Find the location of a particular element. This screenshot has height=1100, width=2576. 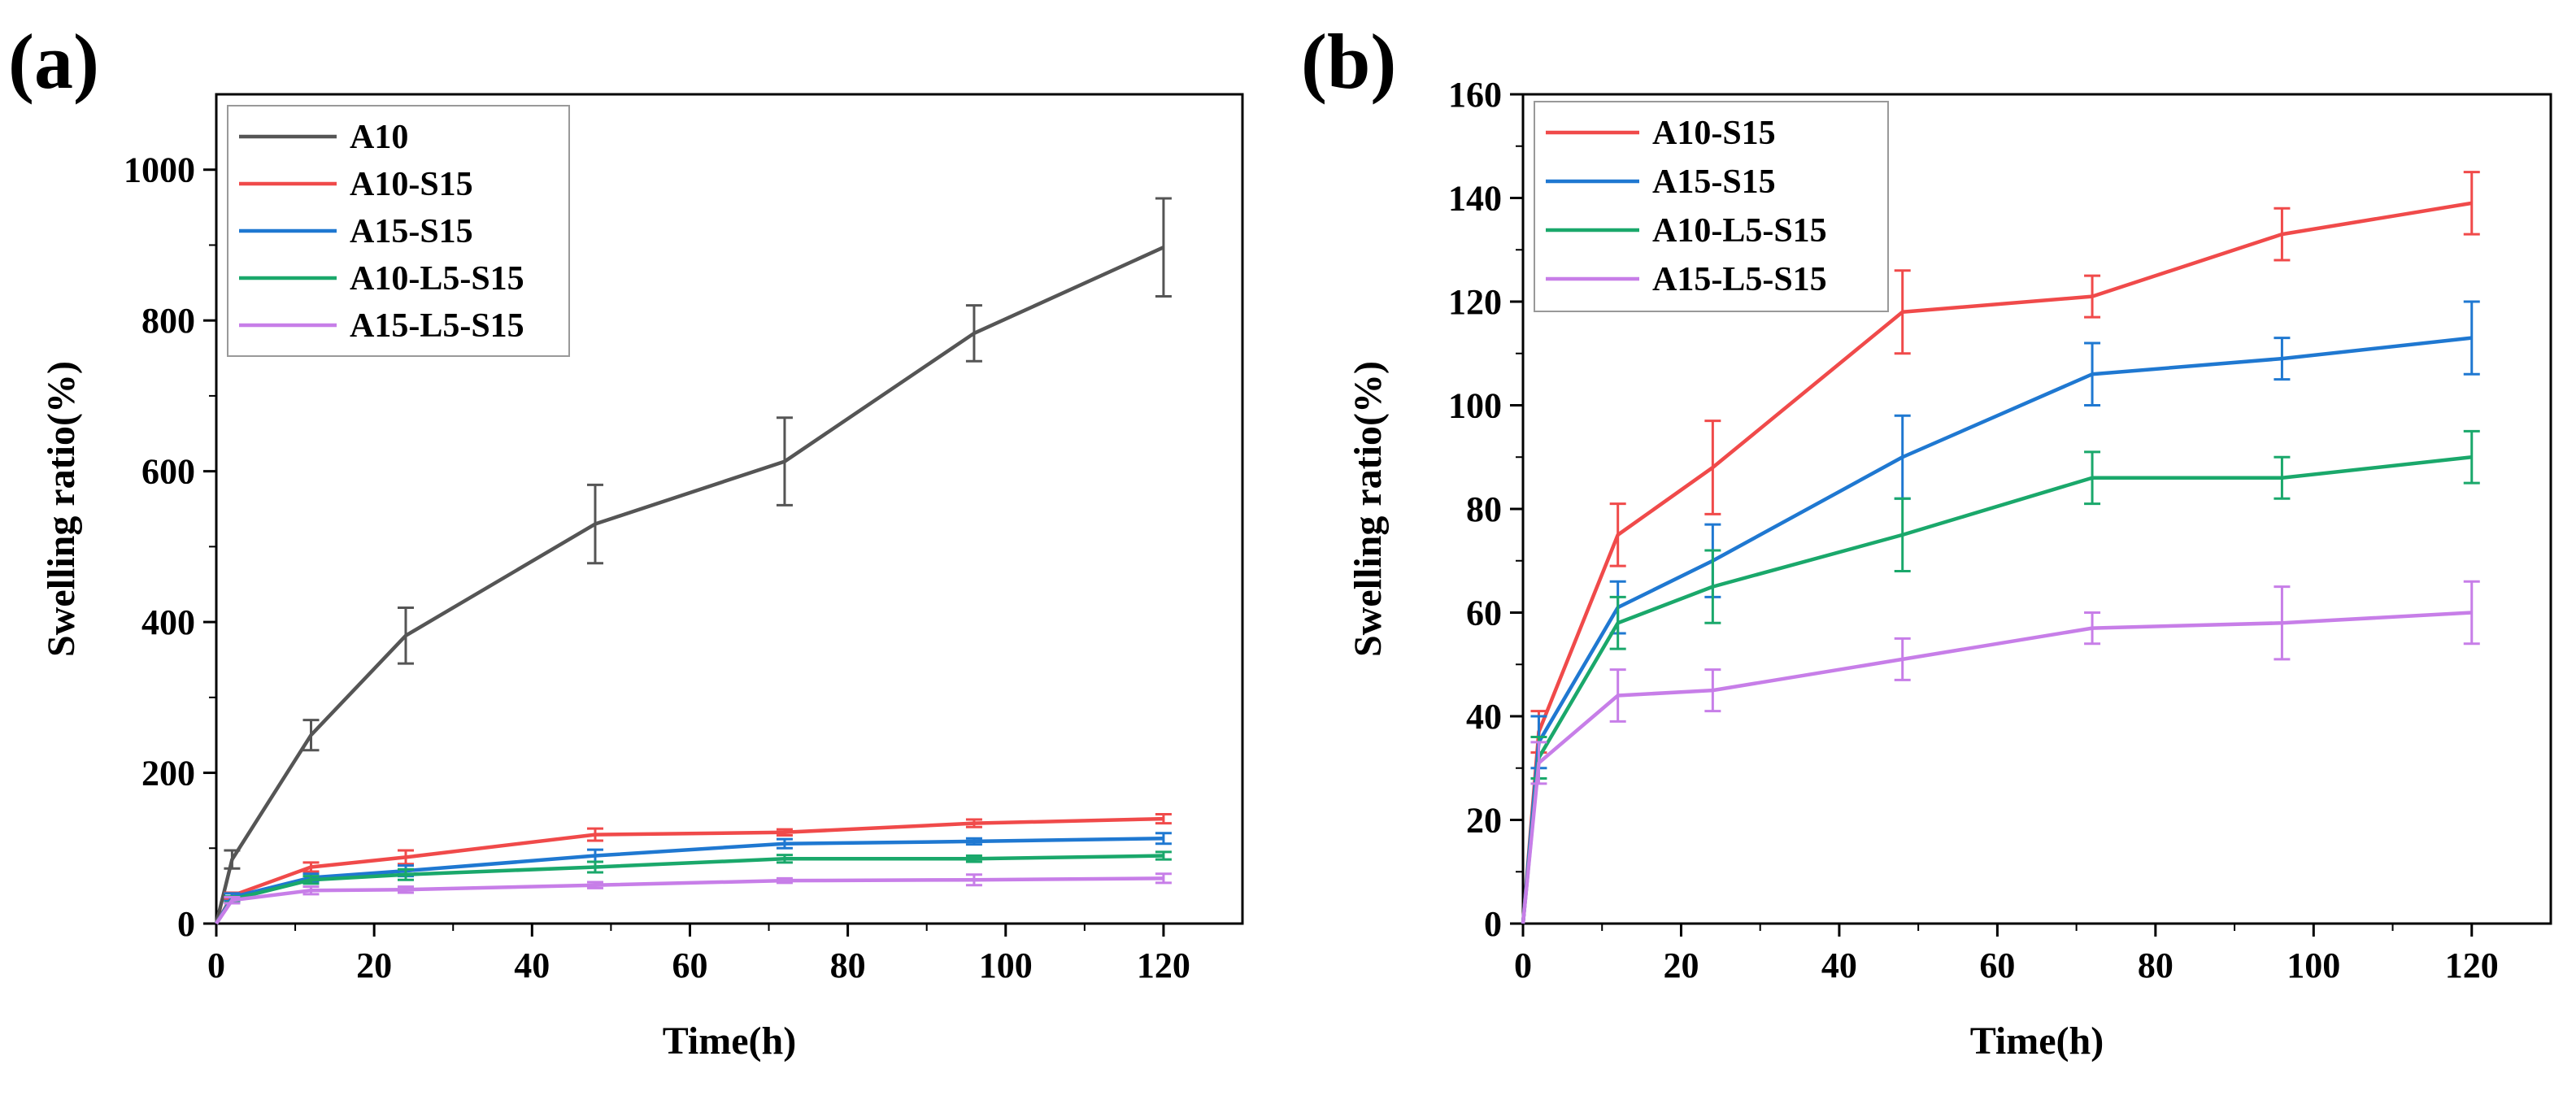

y-tick-label: 80 is located at coordinates (1484, 509).